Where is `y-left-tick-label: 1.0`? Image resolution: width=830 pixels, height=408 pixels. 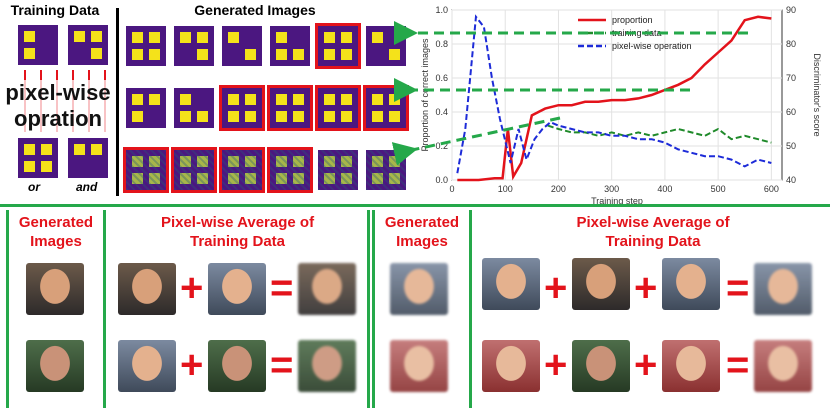 y-left-tick-label: 1.0 is located at coordinates (441, 10).